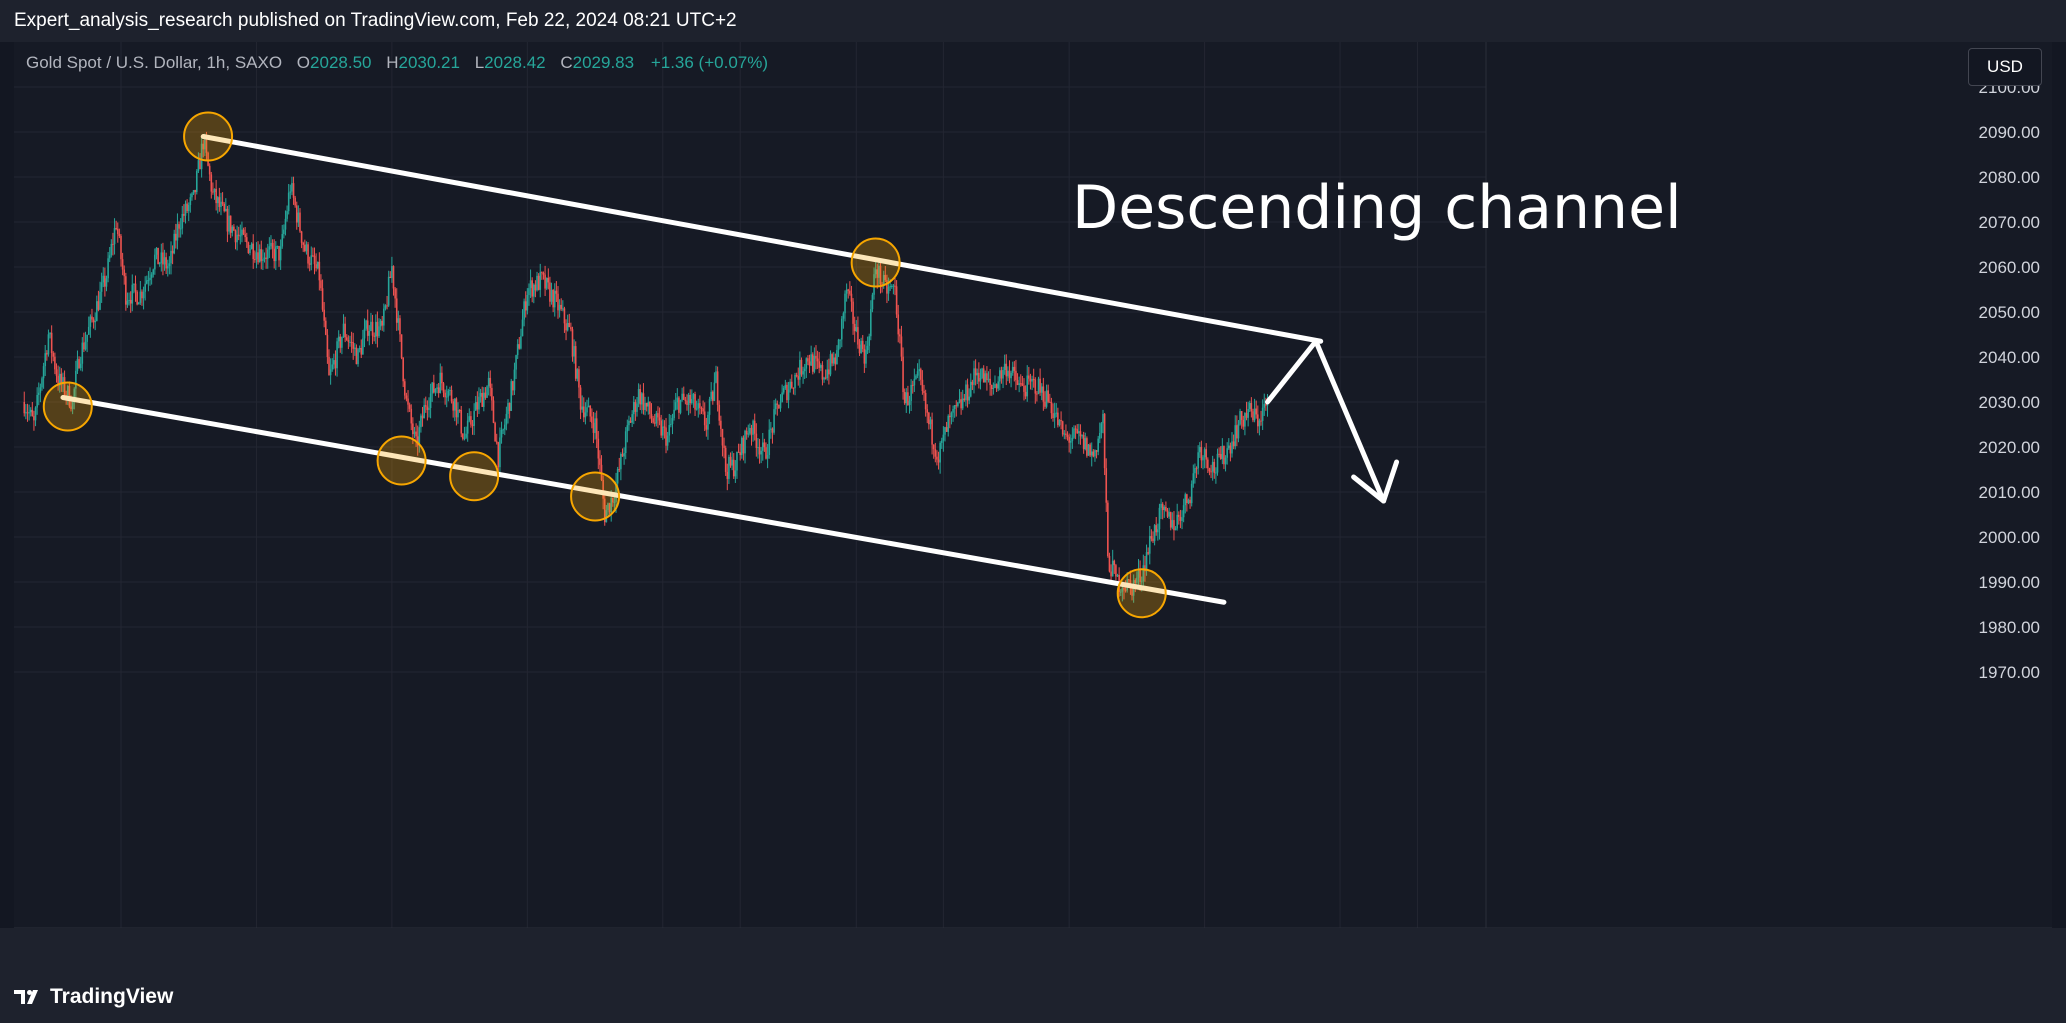  I want to click on change-value: +1.36 (+0.07%), so click(709, 62).